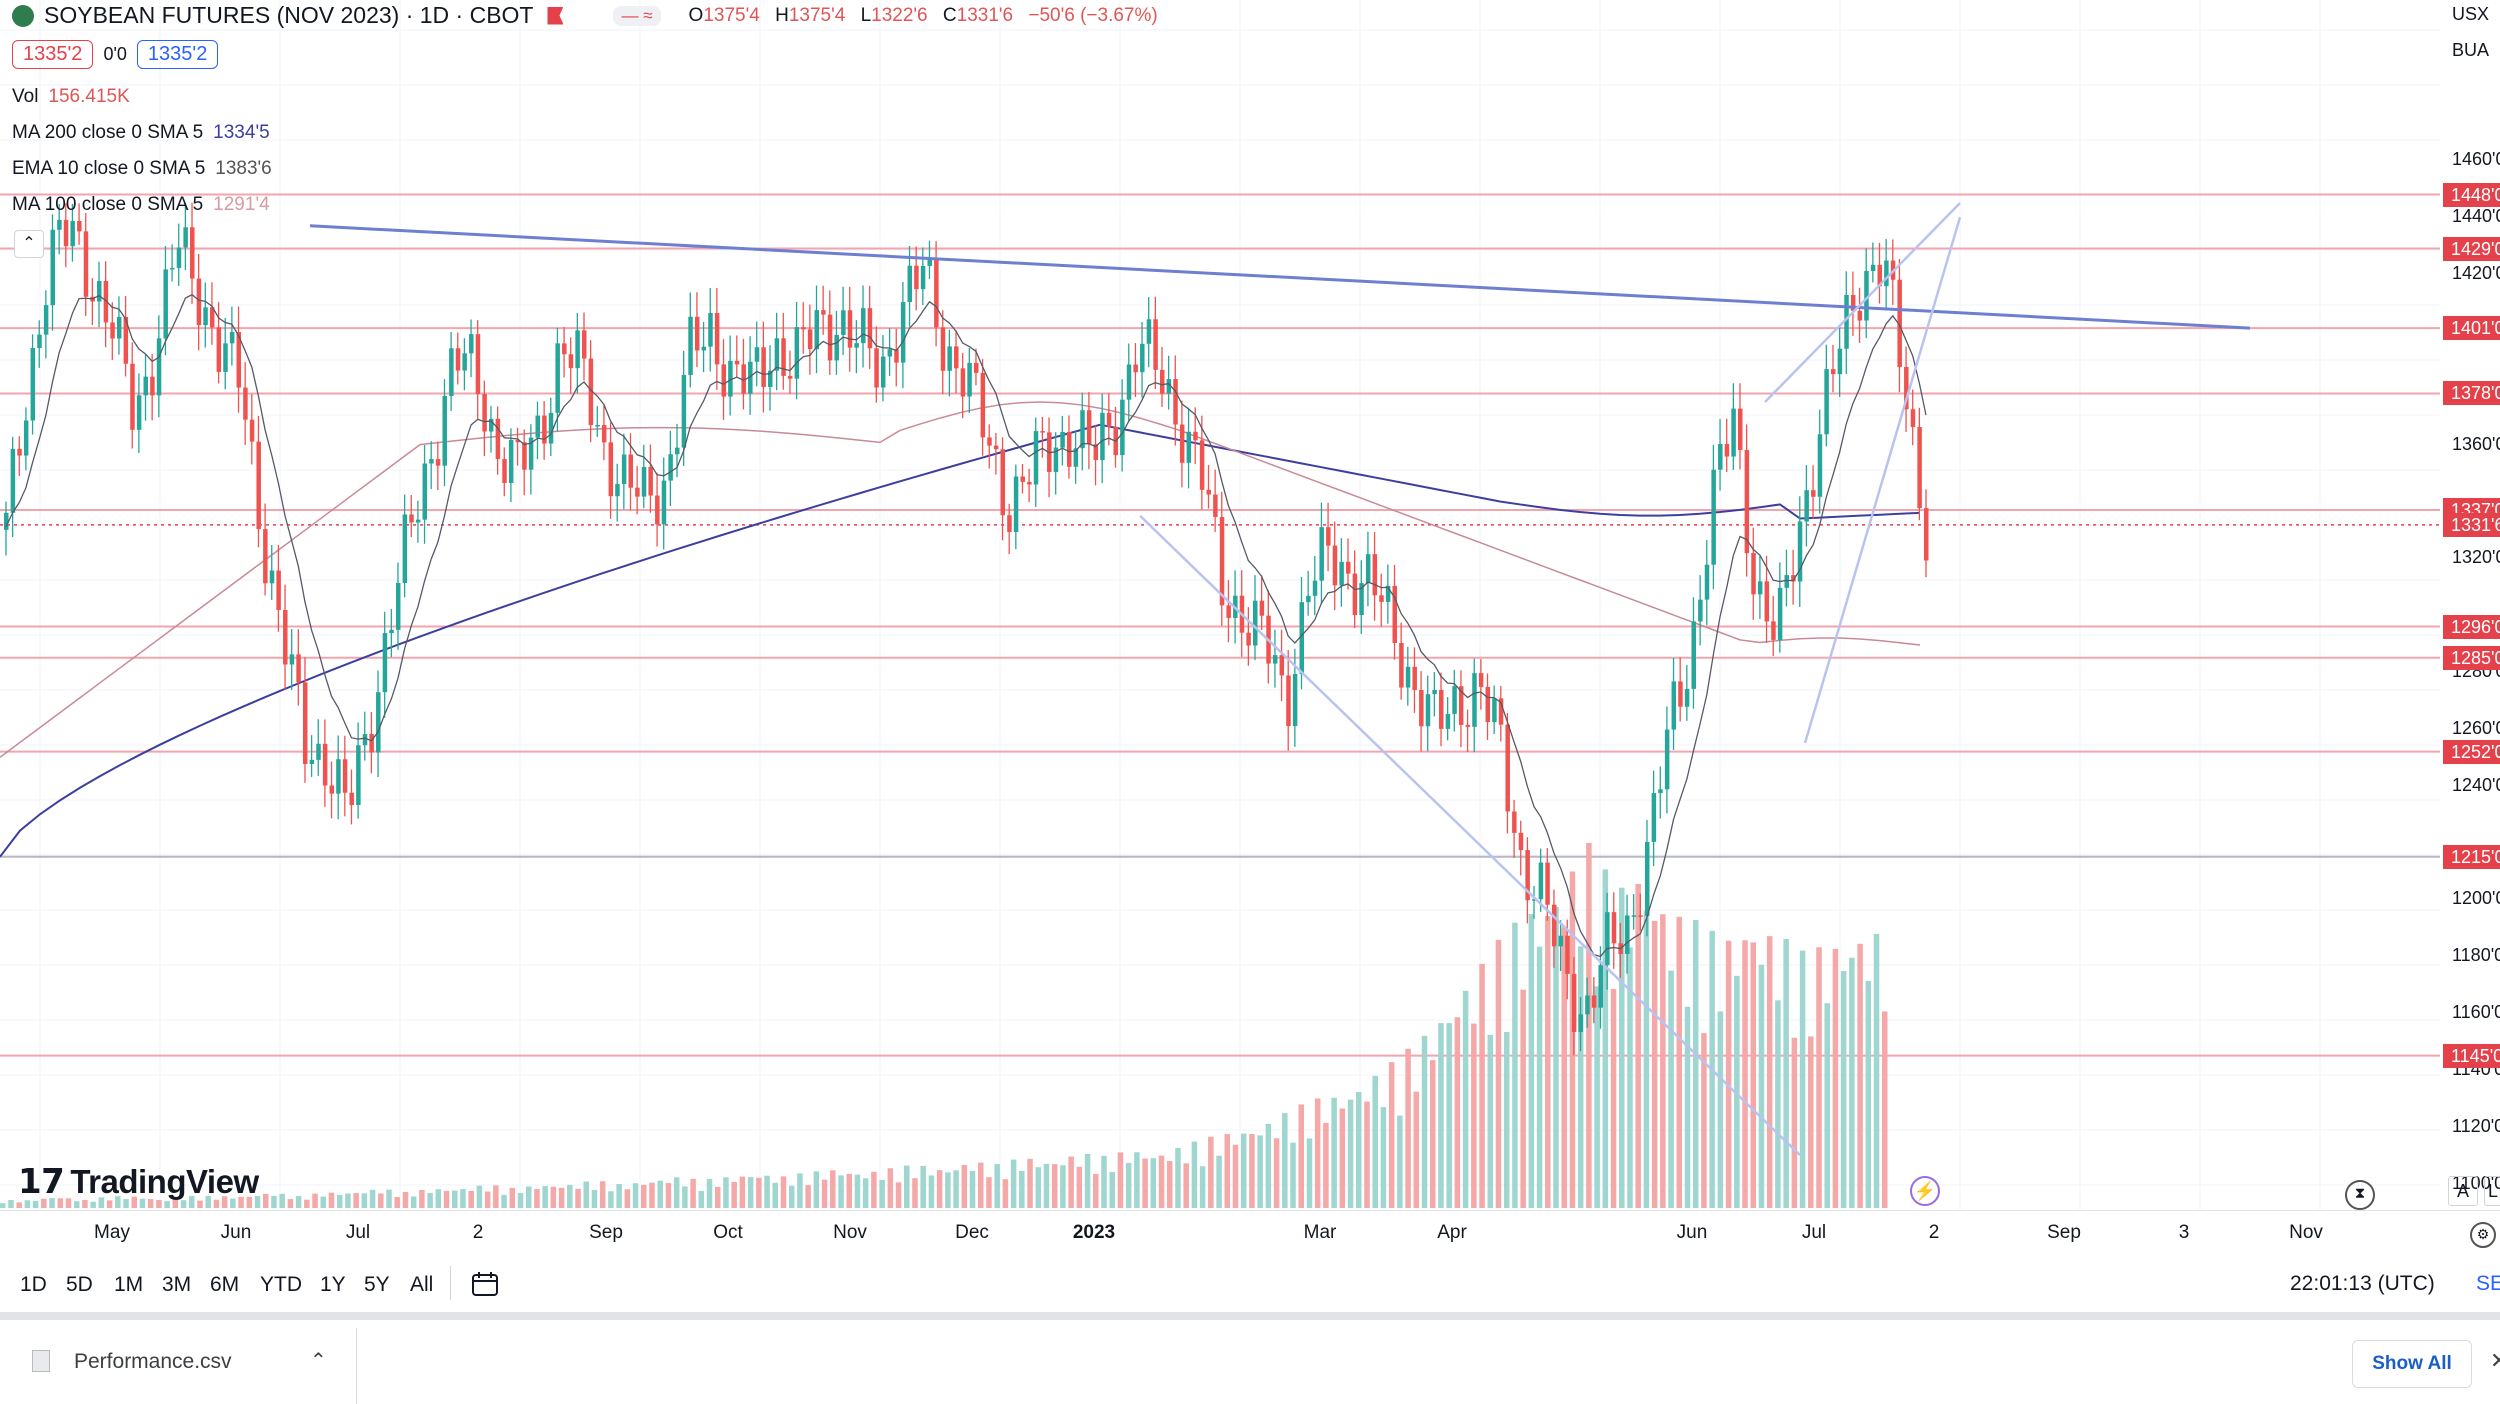 The height and width of the screenshot is (1404, 2500). What do you see at coordinates (2471, 1055) in the screenshot?
I see `price-level-tag: 1145'0` at bounding box center [2471, 1055].